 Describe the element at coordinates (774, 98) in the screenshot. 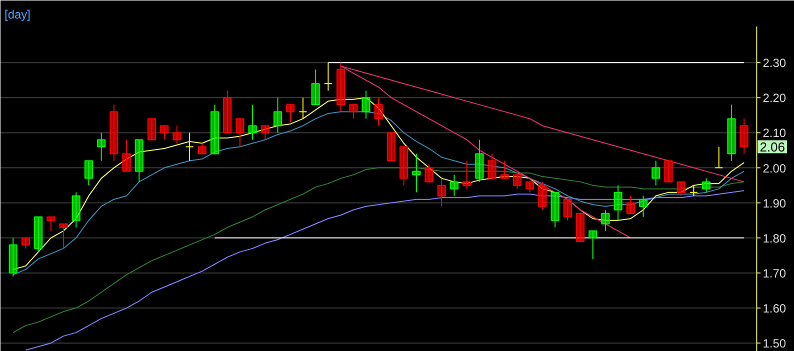

I see `y-tick-label: 2.20` at that location.